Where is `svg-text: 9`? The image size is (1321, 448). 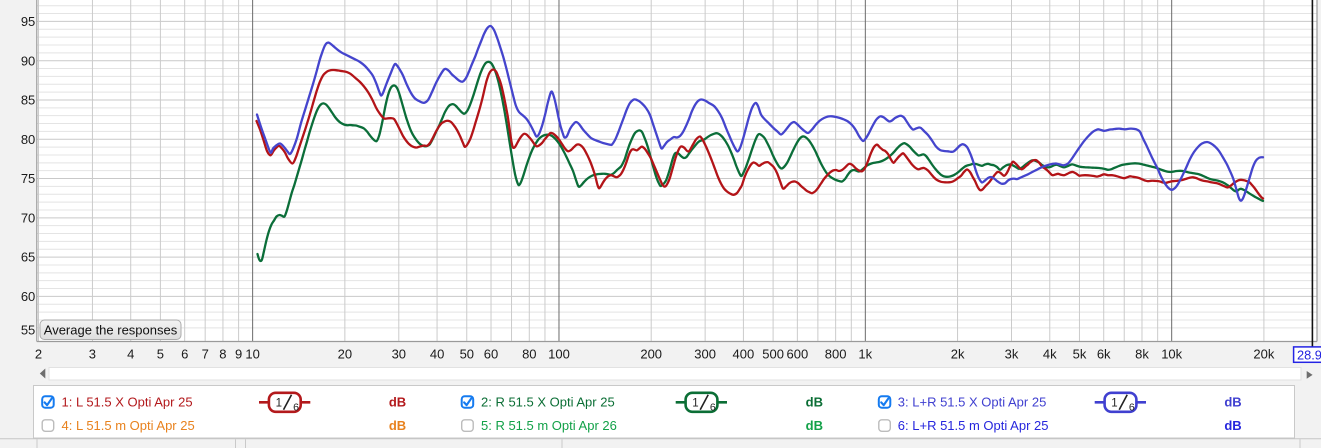
svg-text: 9 is located at coordinates (238, 354).